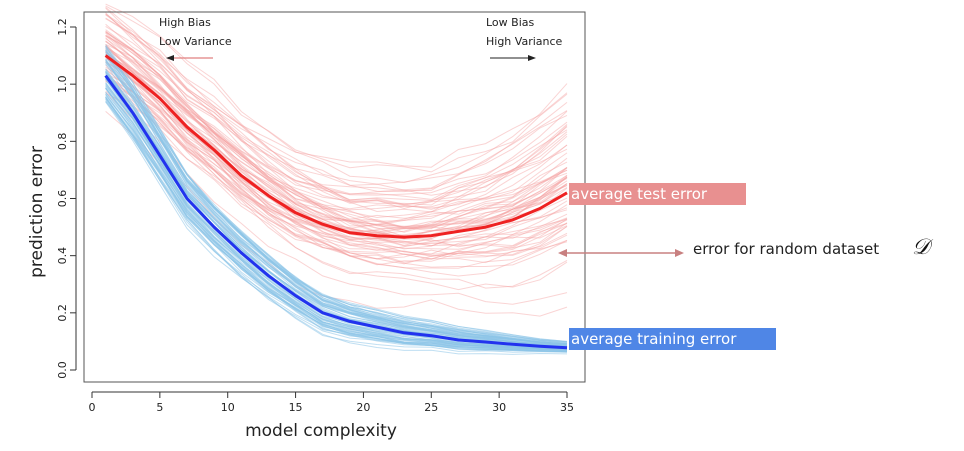 Image resolution: width=964 pixels, height=451 pixels. Describe the element at coordinates (62, 313) in the screenshot. I see `y-tick-label: 0.2` at that location.